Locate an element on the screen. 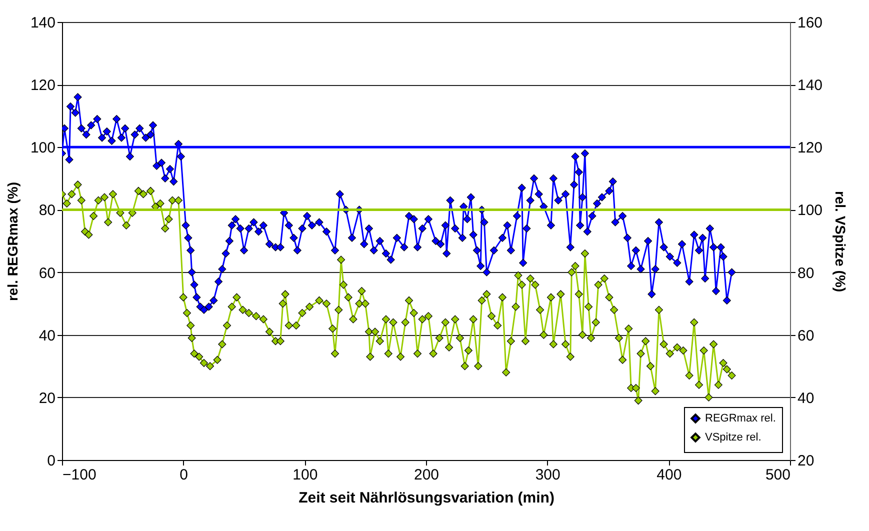  y2-tick-label: 60 is located at coordinates (806, 335).